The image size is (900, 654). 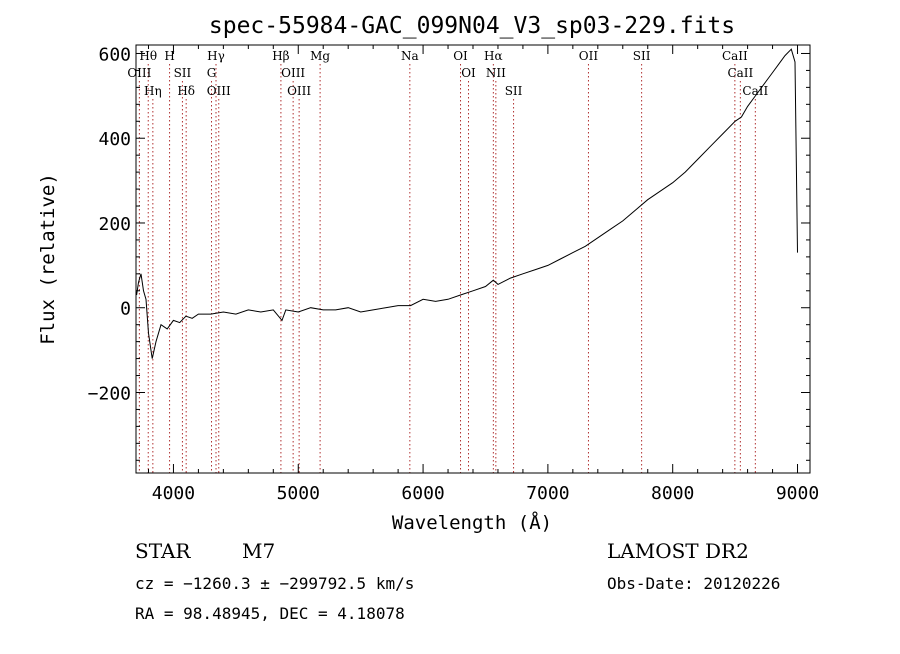 I want to click on x-tick-label: 8000, so click(x=672, y=493).